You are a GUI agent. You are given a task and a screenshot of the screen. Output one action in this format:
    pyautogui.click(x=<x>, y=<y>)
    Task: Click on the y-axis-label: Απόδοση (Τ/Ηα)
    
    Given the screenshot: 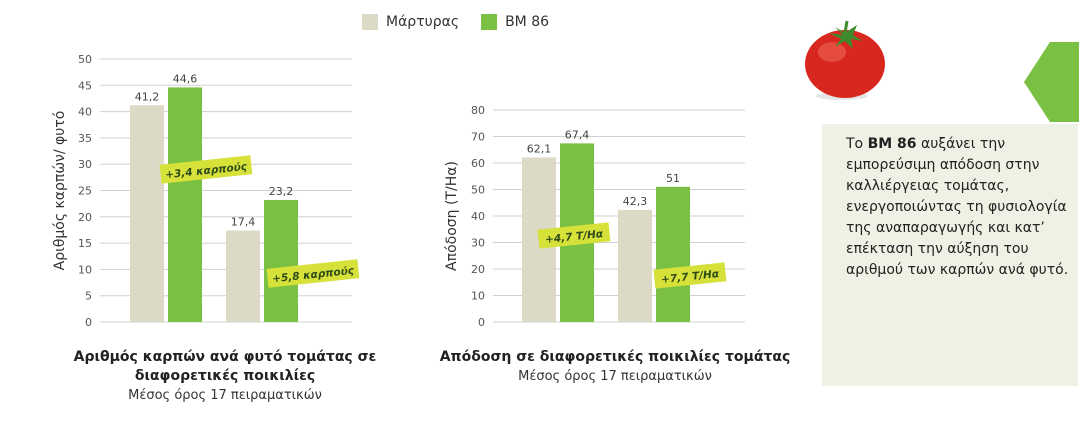 What is the action you would take?
    pyautogui.click(x=452, y=216)
    